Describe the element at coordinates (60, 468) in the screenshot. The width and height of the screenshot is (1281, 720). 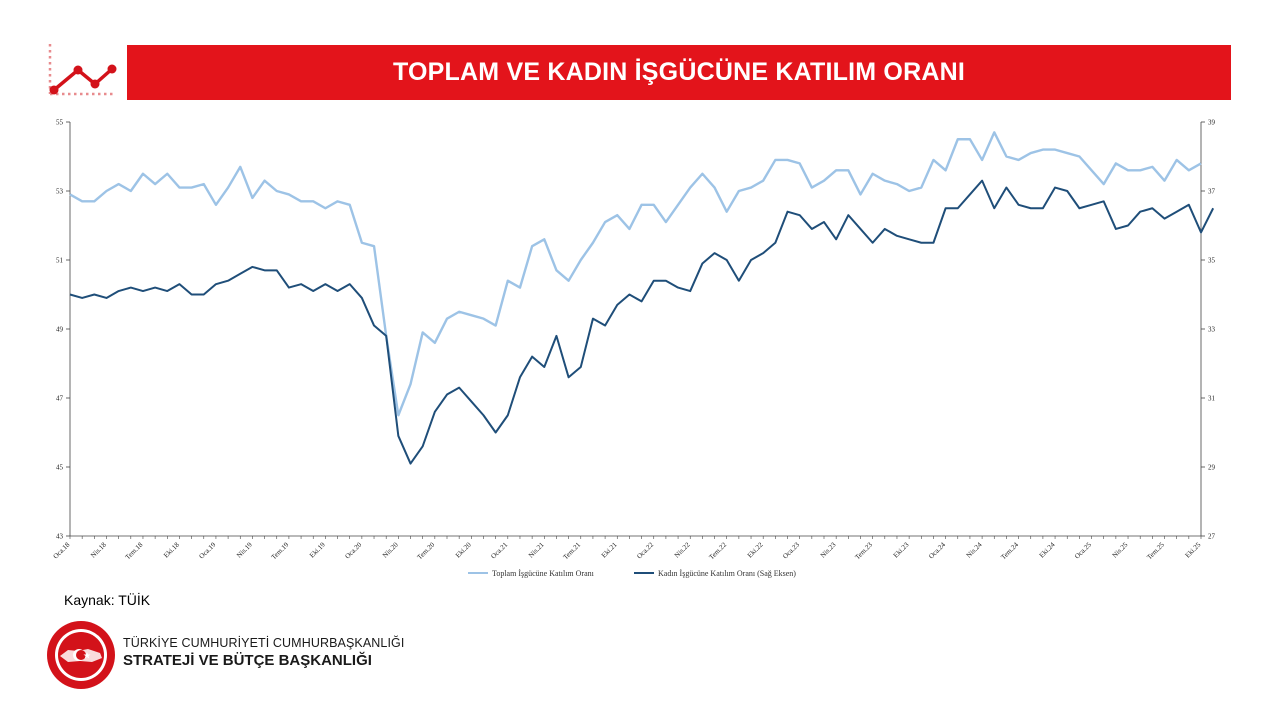
I see `y-left-tick-label: 45` at that location.